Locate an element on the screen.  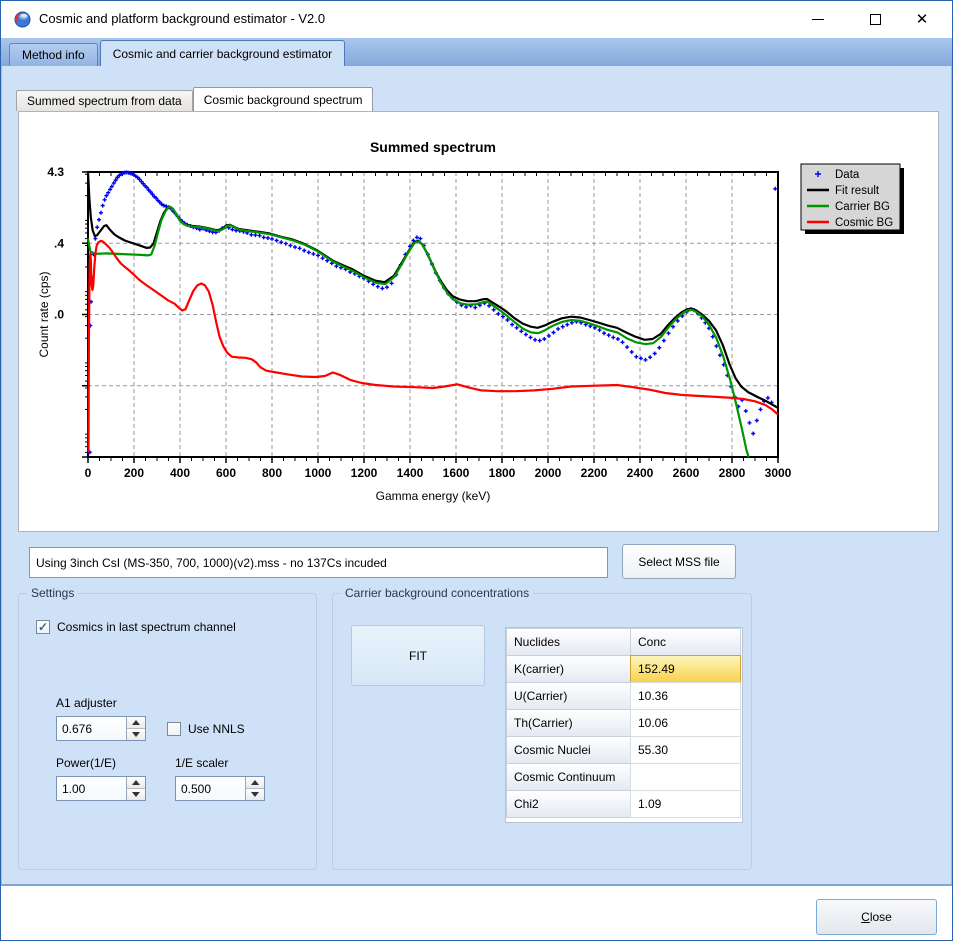
row-label: U(Carrier) is located at coordinates (568, 696).